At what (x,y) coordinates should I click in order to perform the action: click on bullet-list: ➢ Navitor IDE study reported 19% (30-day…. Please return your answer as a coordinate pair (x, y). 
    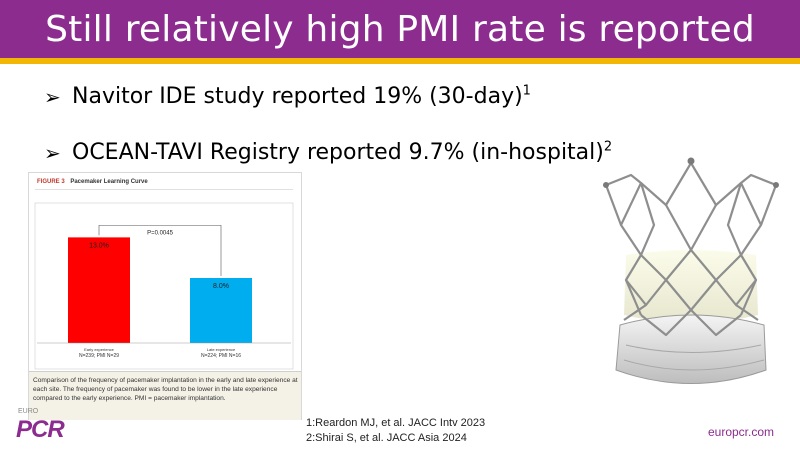
    Looking at the image, I should click on (328, 124).